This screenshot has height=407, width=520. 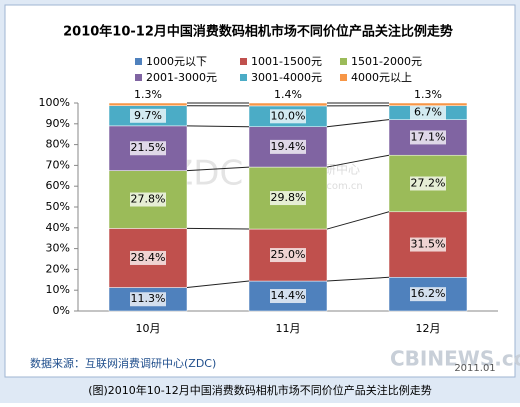 I want to click on data-label: 31.5%, so click(x=428, y=244).